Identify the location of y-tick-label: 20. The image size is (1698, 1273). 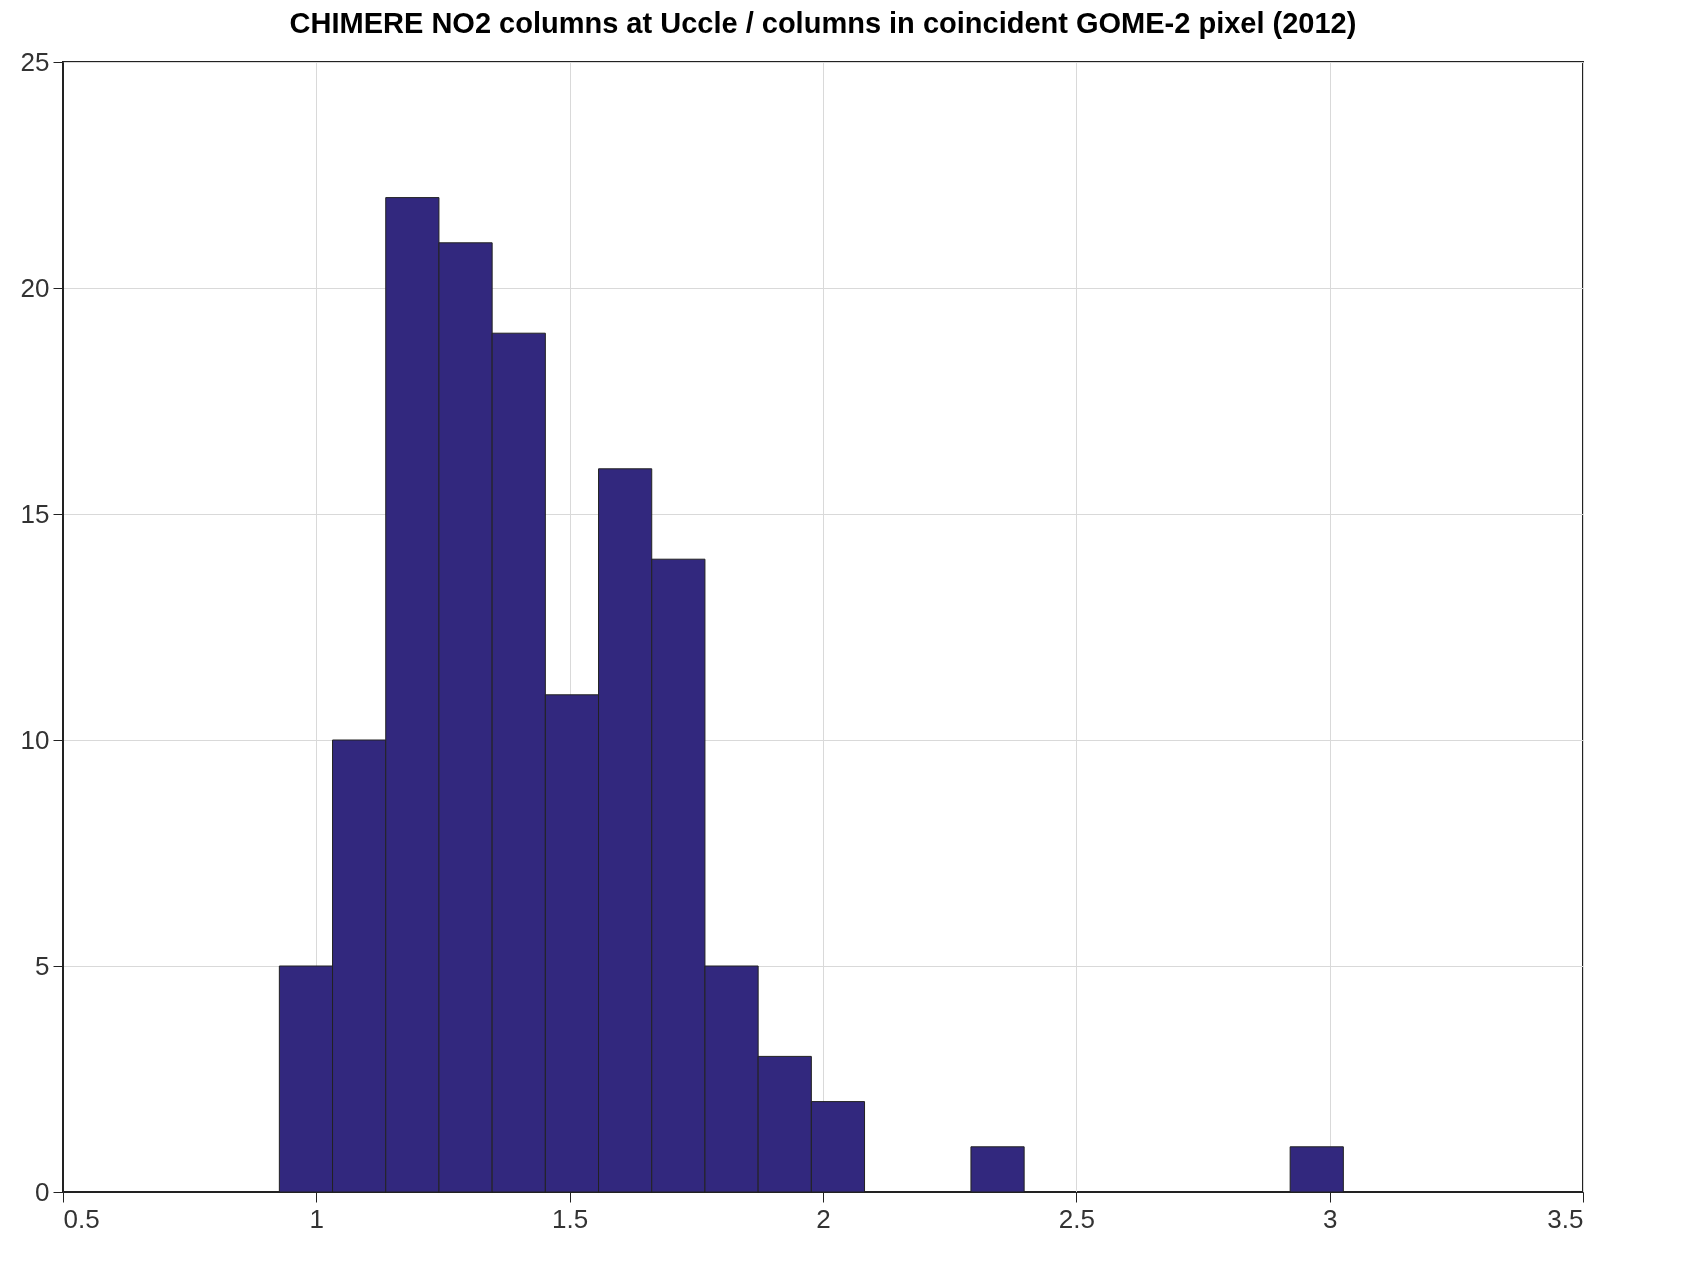
(35, 287).